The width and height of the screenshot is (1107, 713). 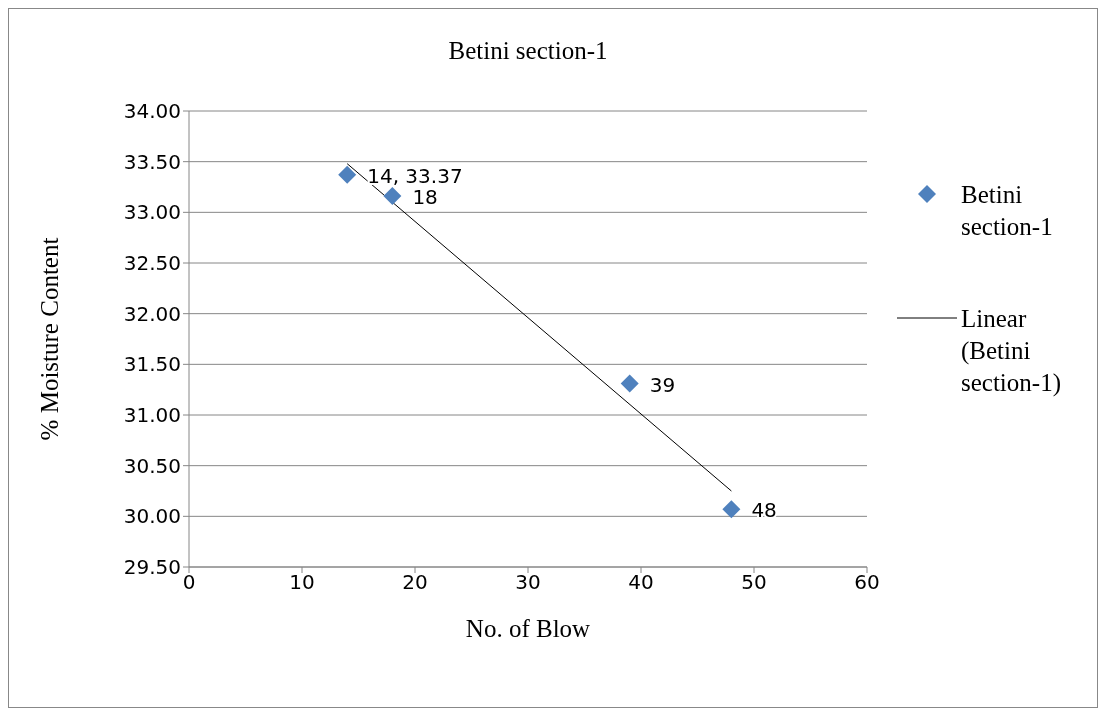 I want to click on annotation: 48, so click(x=764, y=510).